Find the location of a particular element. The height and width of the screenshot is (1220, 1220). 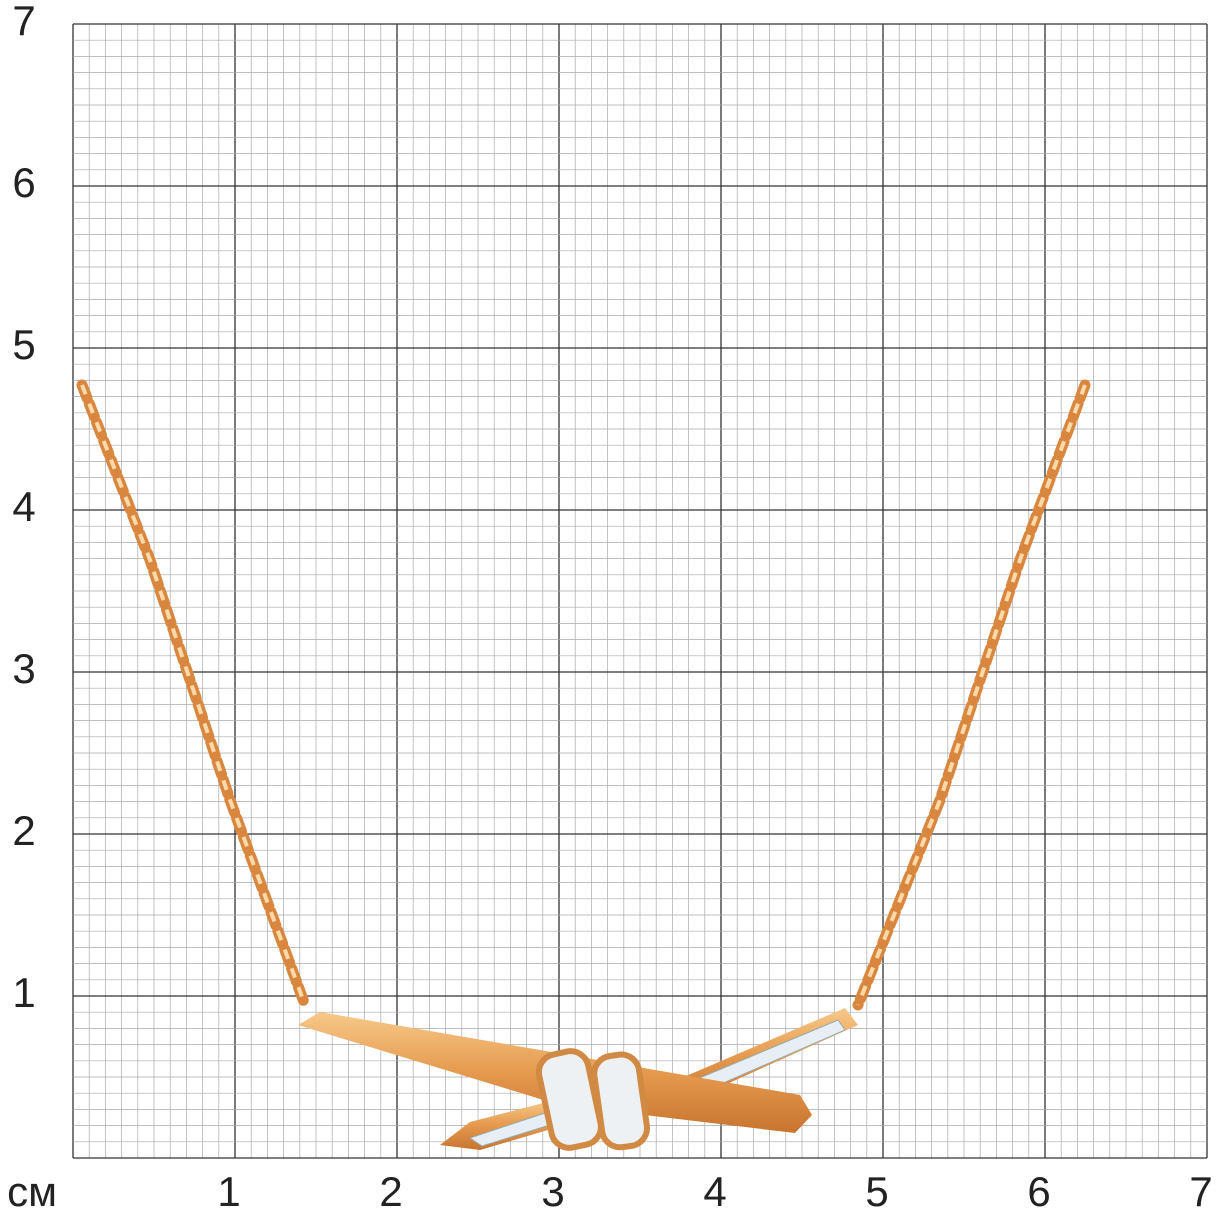

x-label: 6 is located at coordinates (1038, 1191).